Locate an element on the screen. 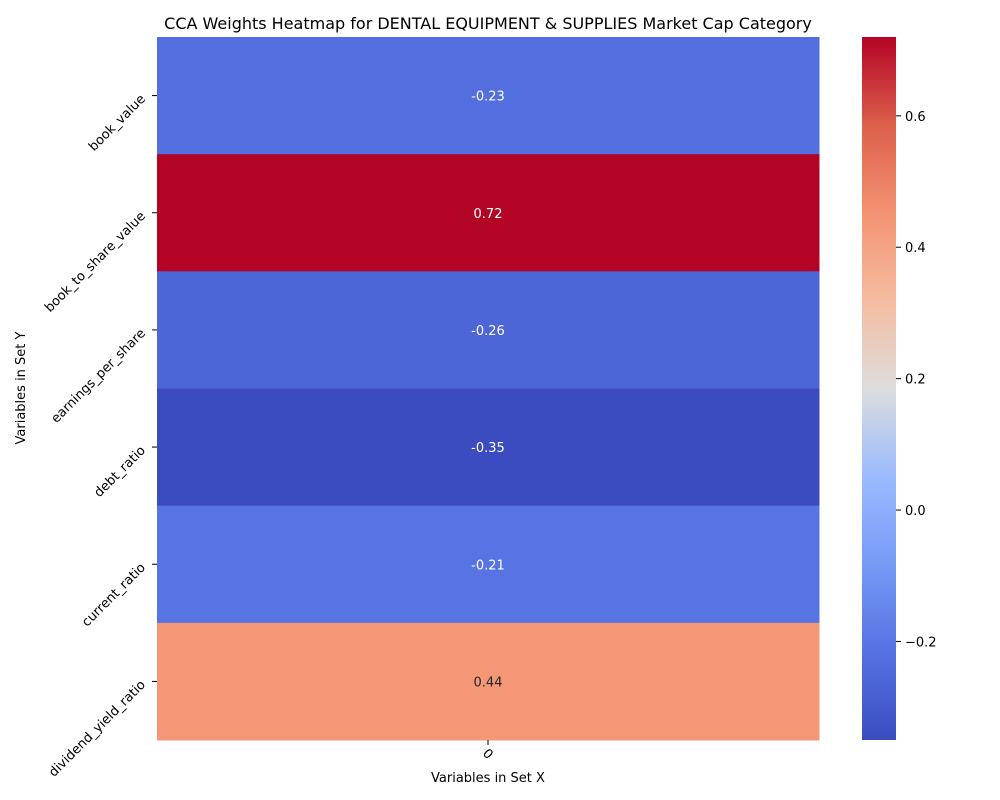 This screenshot has height=800, width=1000. colorbar-gradient is located at coordinates (879, 388).